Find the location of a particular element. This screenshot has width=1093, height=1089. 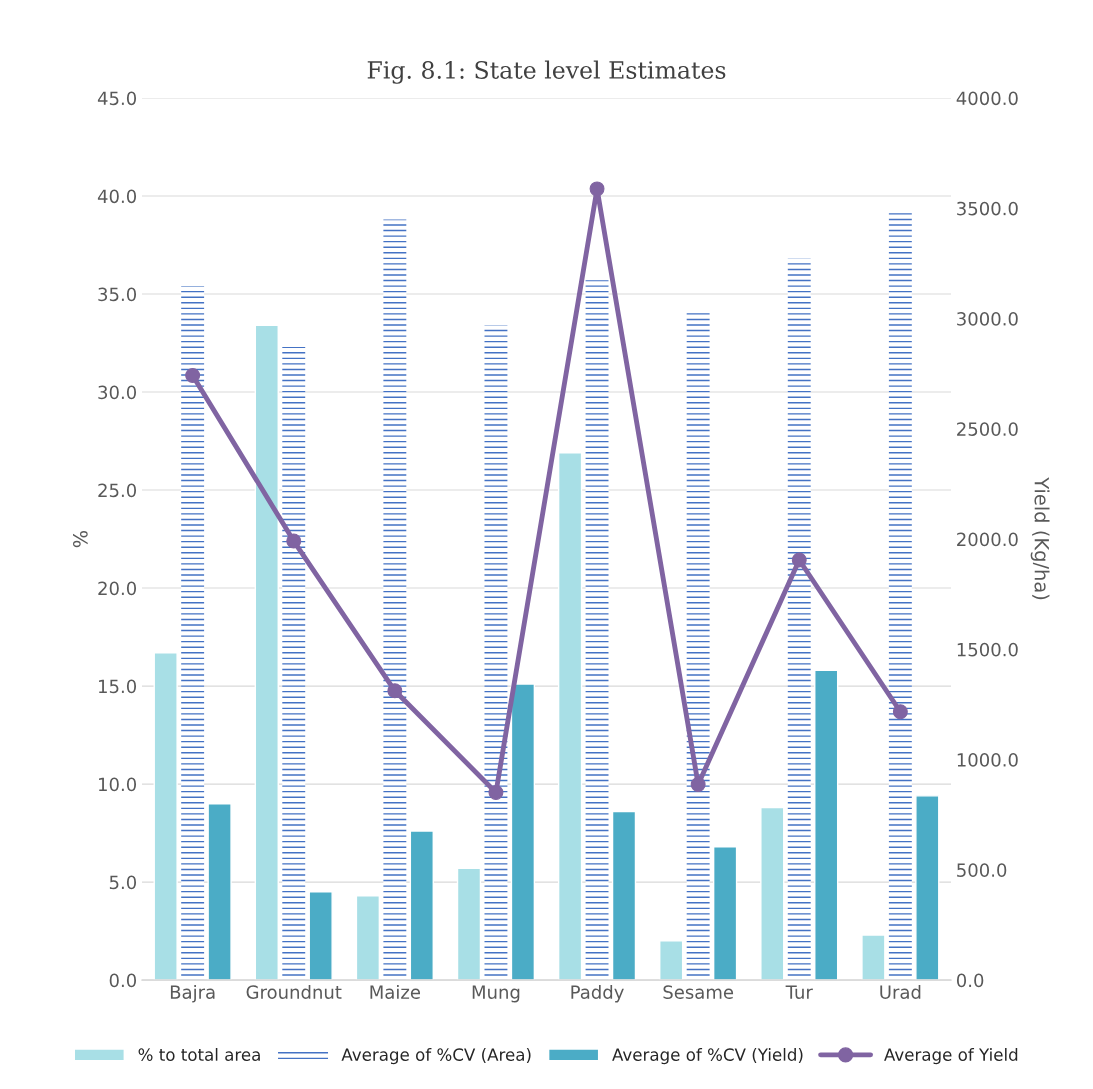

x-tick-label: Paddy is located at coordinates (597, 993).